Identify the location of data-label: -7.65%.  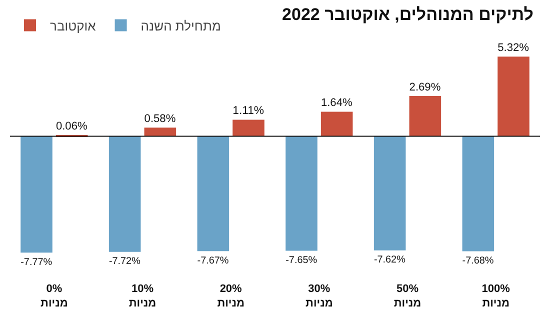
(302, 260).